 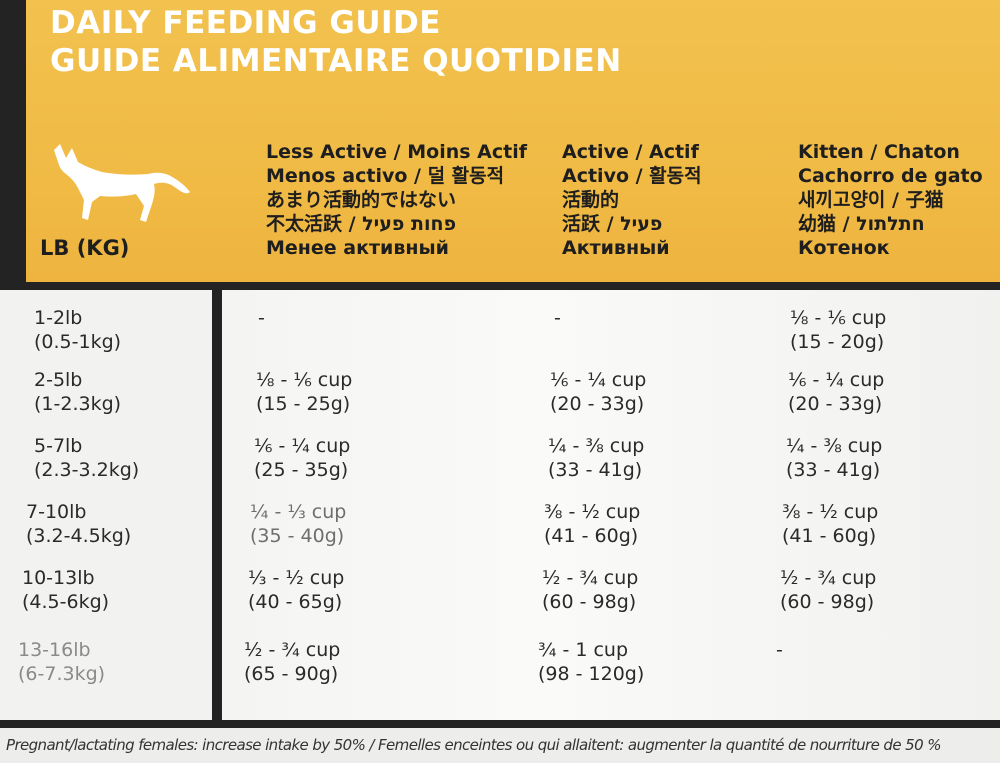 I want to click on weight-row-5: 10-13lb (4.5-6kg), so click(x=107, y=590).